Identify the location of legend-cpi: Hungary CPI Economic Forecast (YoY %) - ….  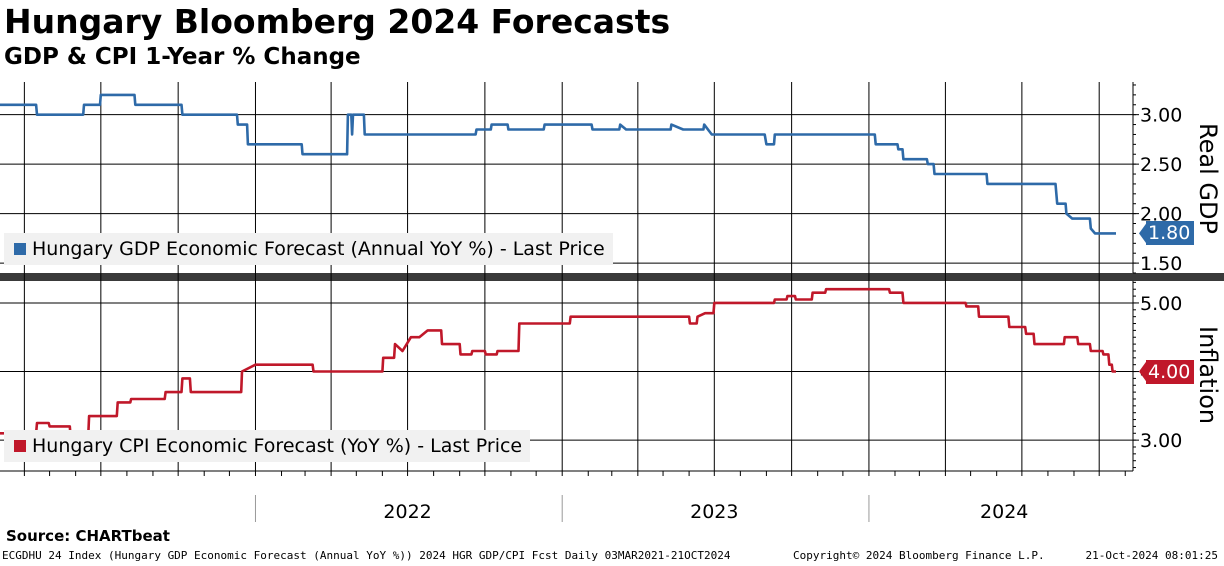
(267, 446).